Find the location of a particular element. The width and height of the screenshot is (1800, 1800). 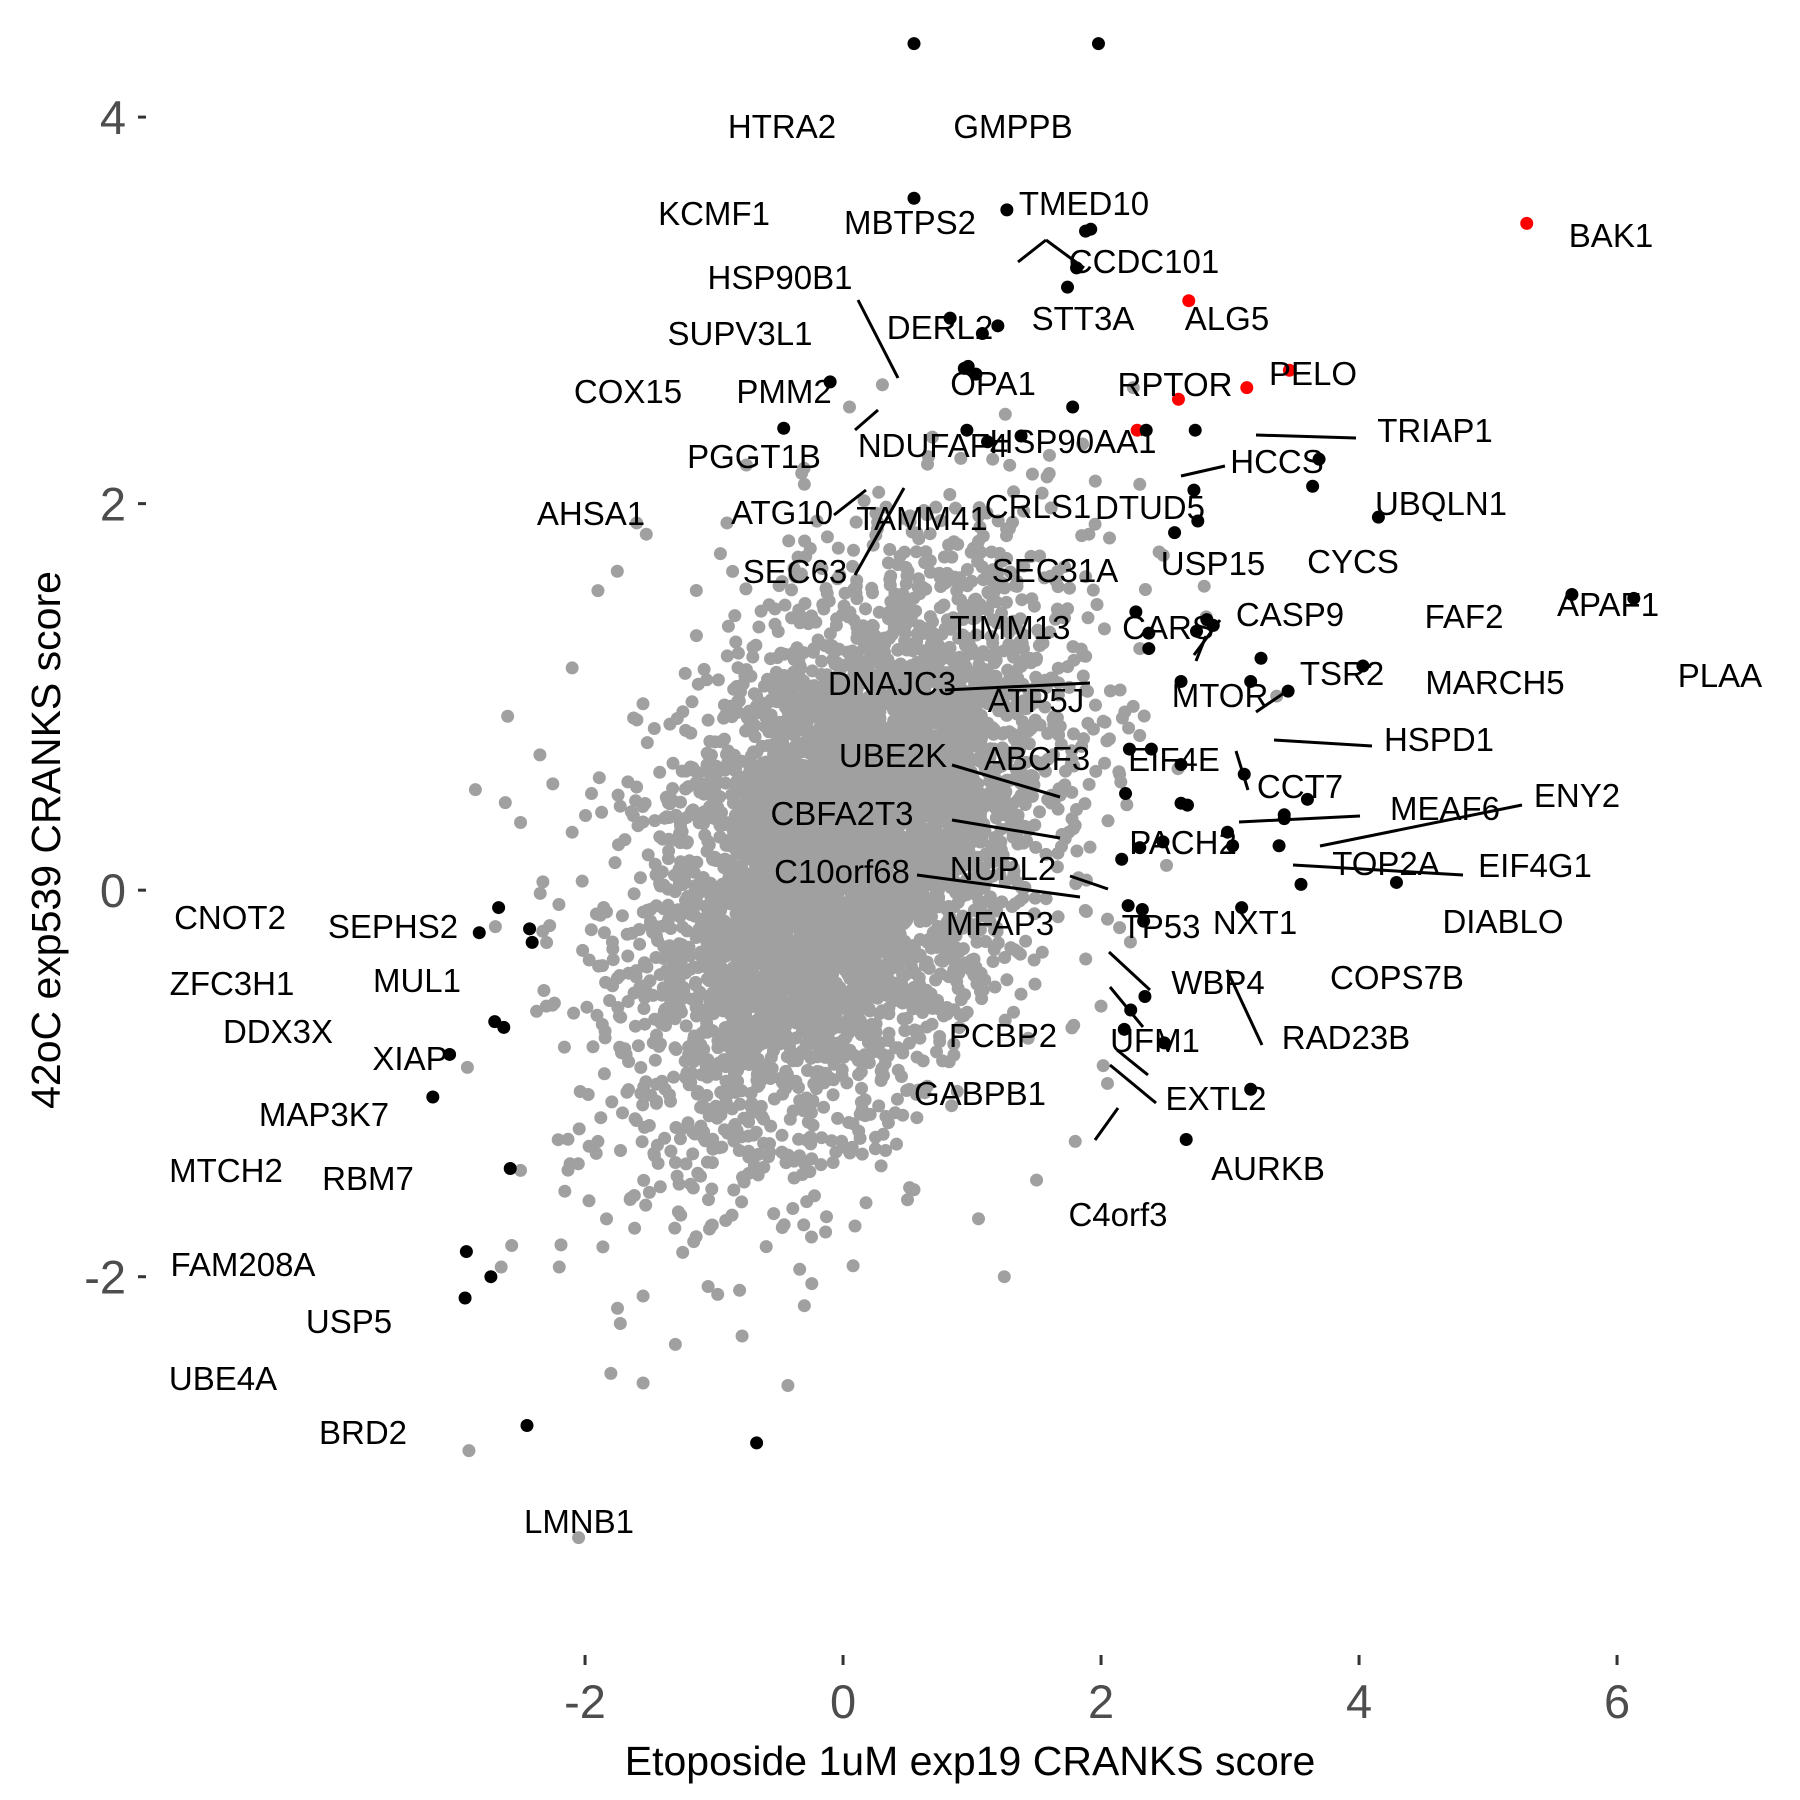

background-point-1989 is located at coordinates (602, 812).